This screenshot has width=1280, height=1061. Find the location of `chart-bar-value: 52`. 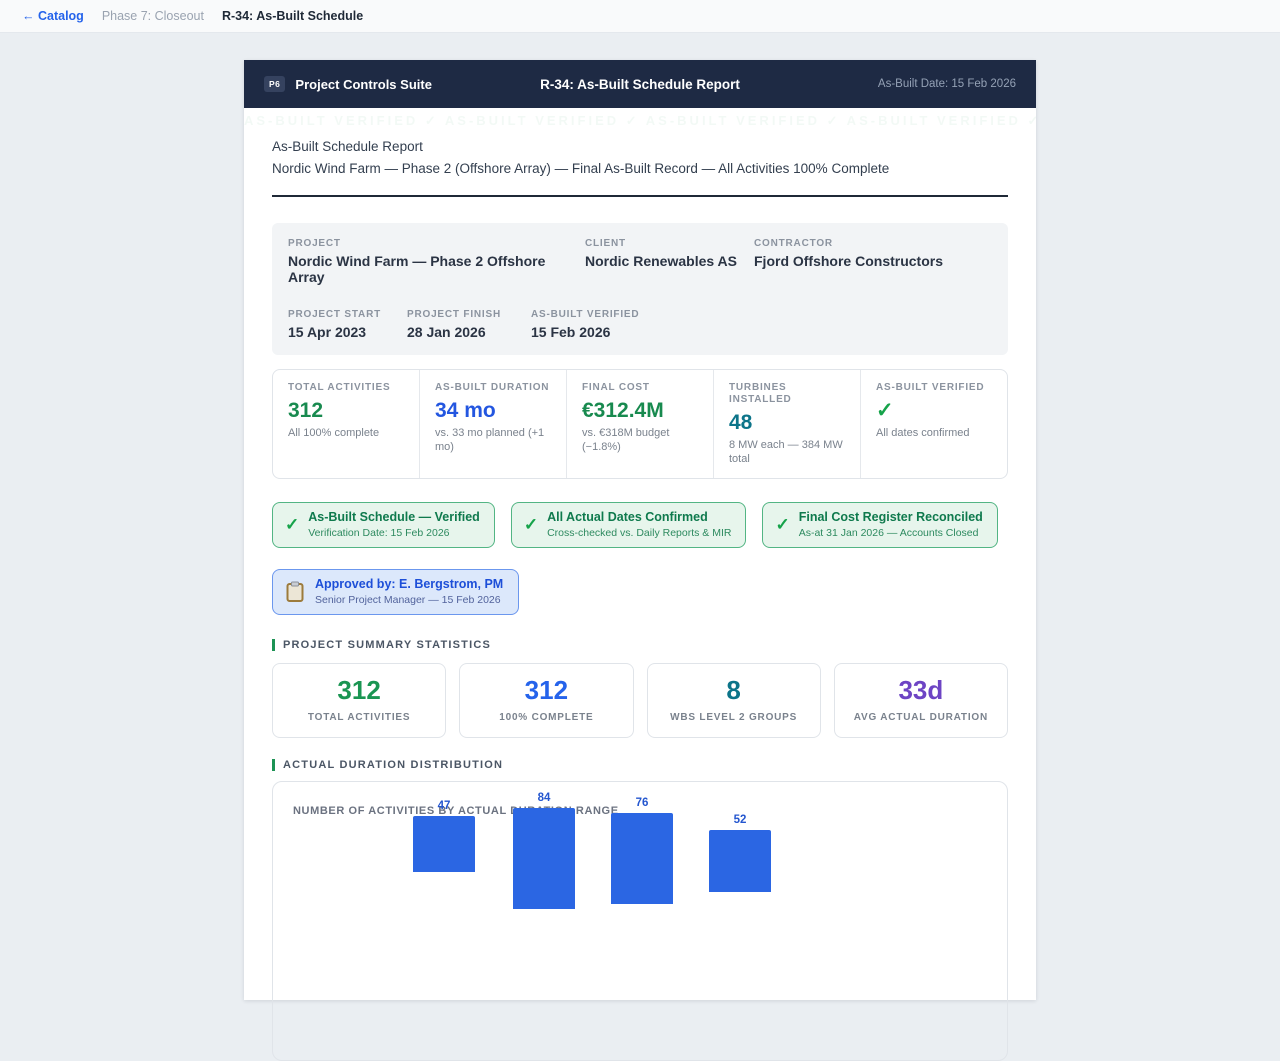

chart-bar-value: 52 is located at coordinates (740, 820).